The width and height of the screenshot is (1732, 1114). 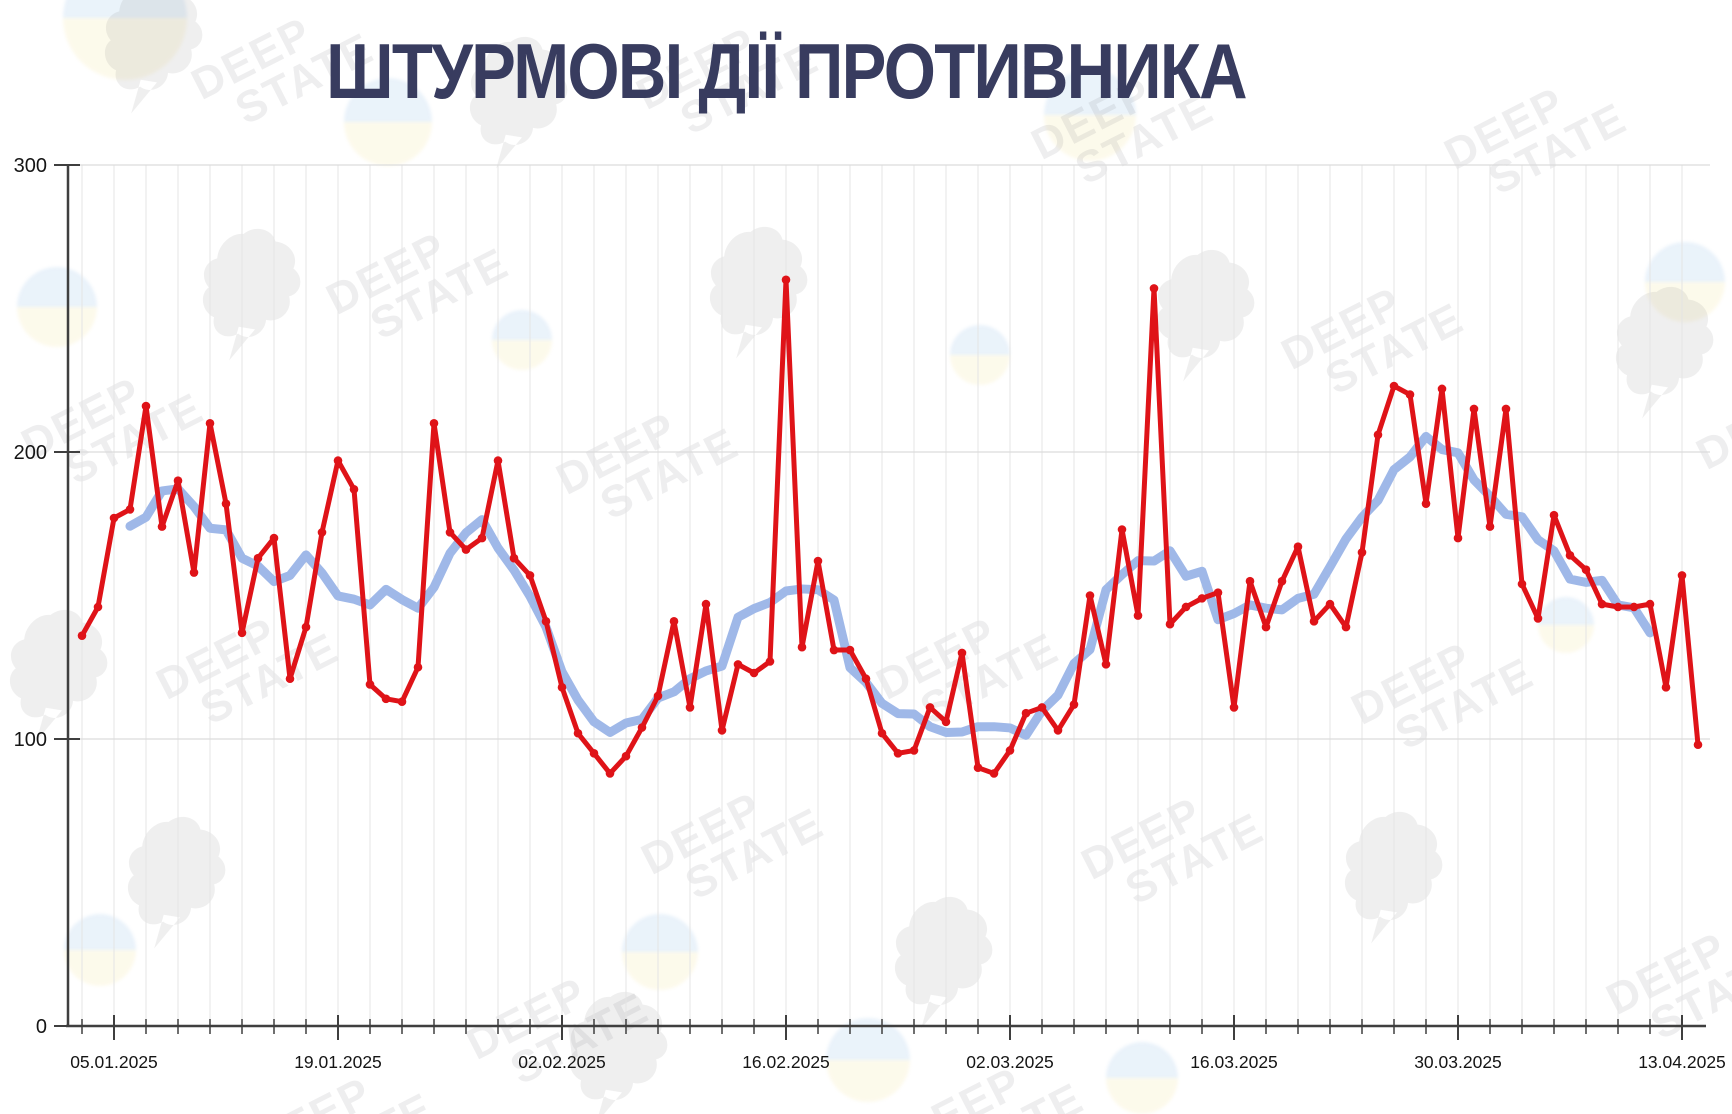 I want to click on x-tick-label: 02.02.2025, so click(x=562, y=1062).